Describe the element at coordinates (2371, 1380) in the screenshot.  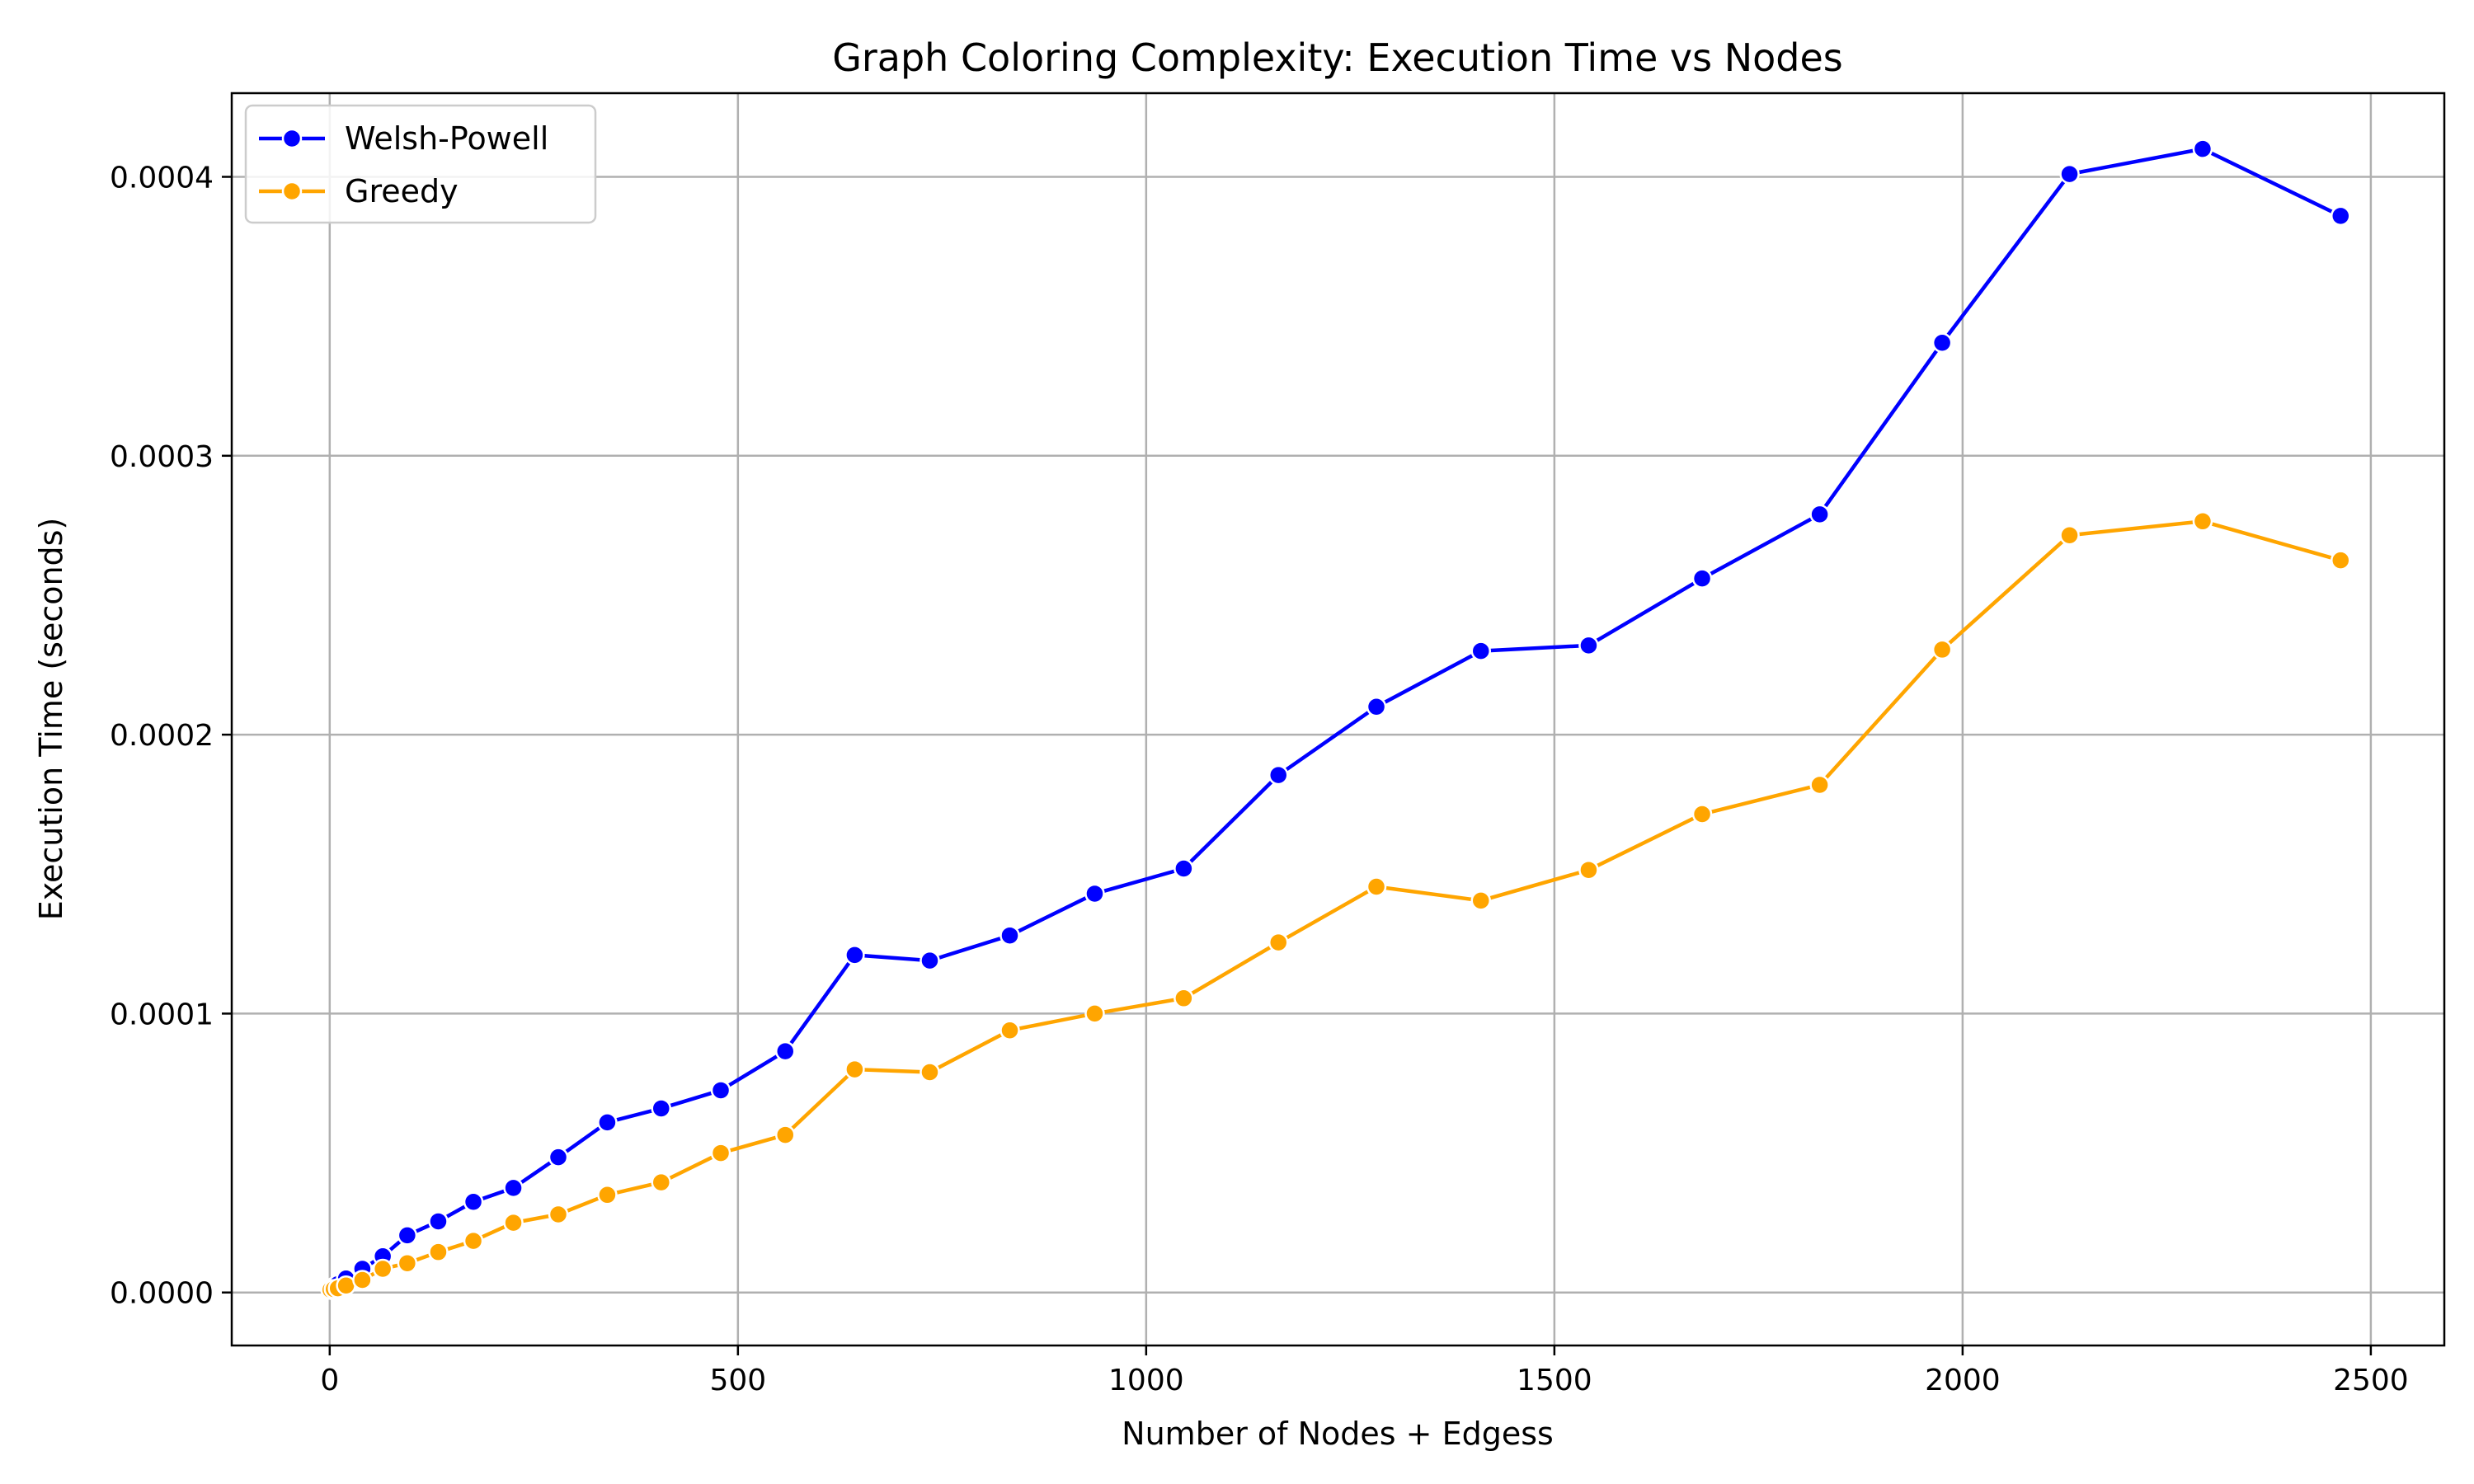
I see `x-tick-label: 2500` at that location.